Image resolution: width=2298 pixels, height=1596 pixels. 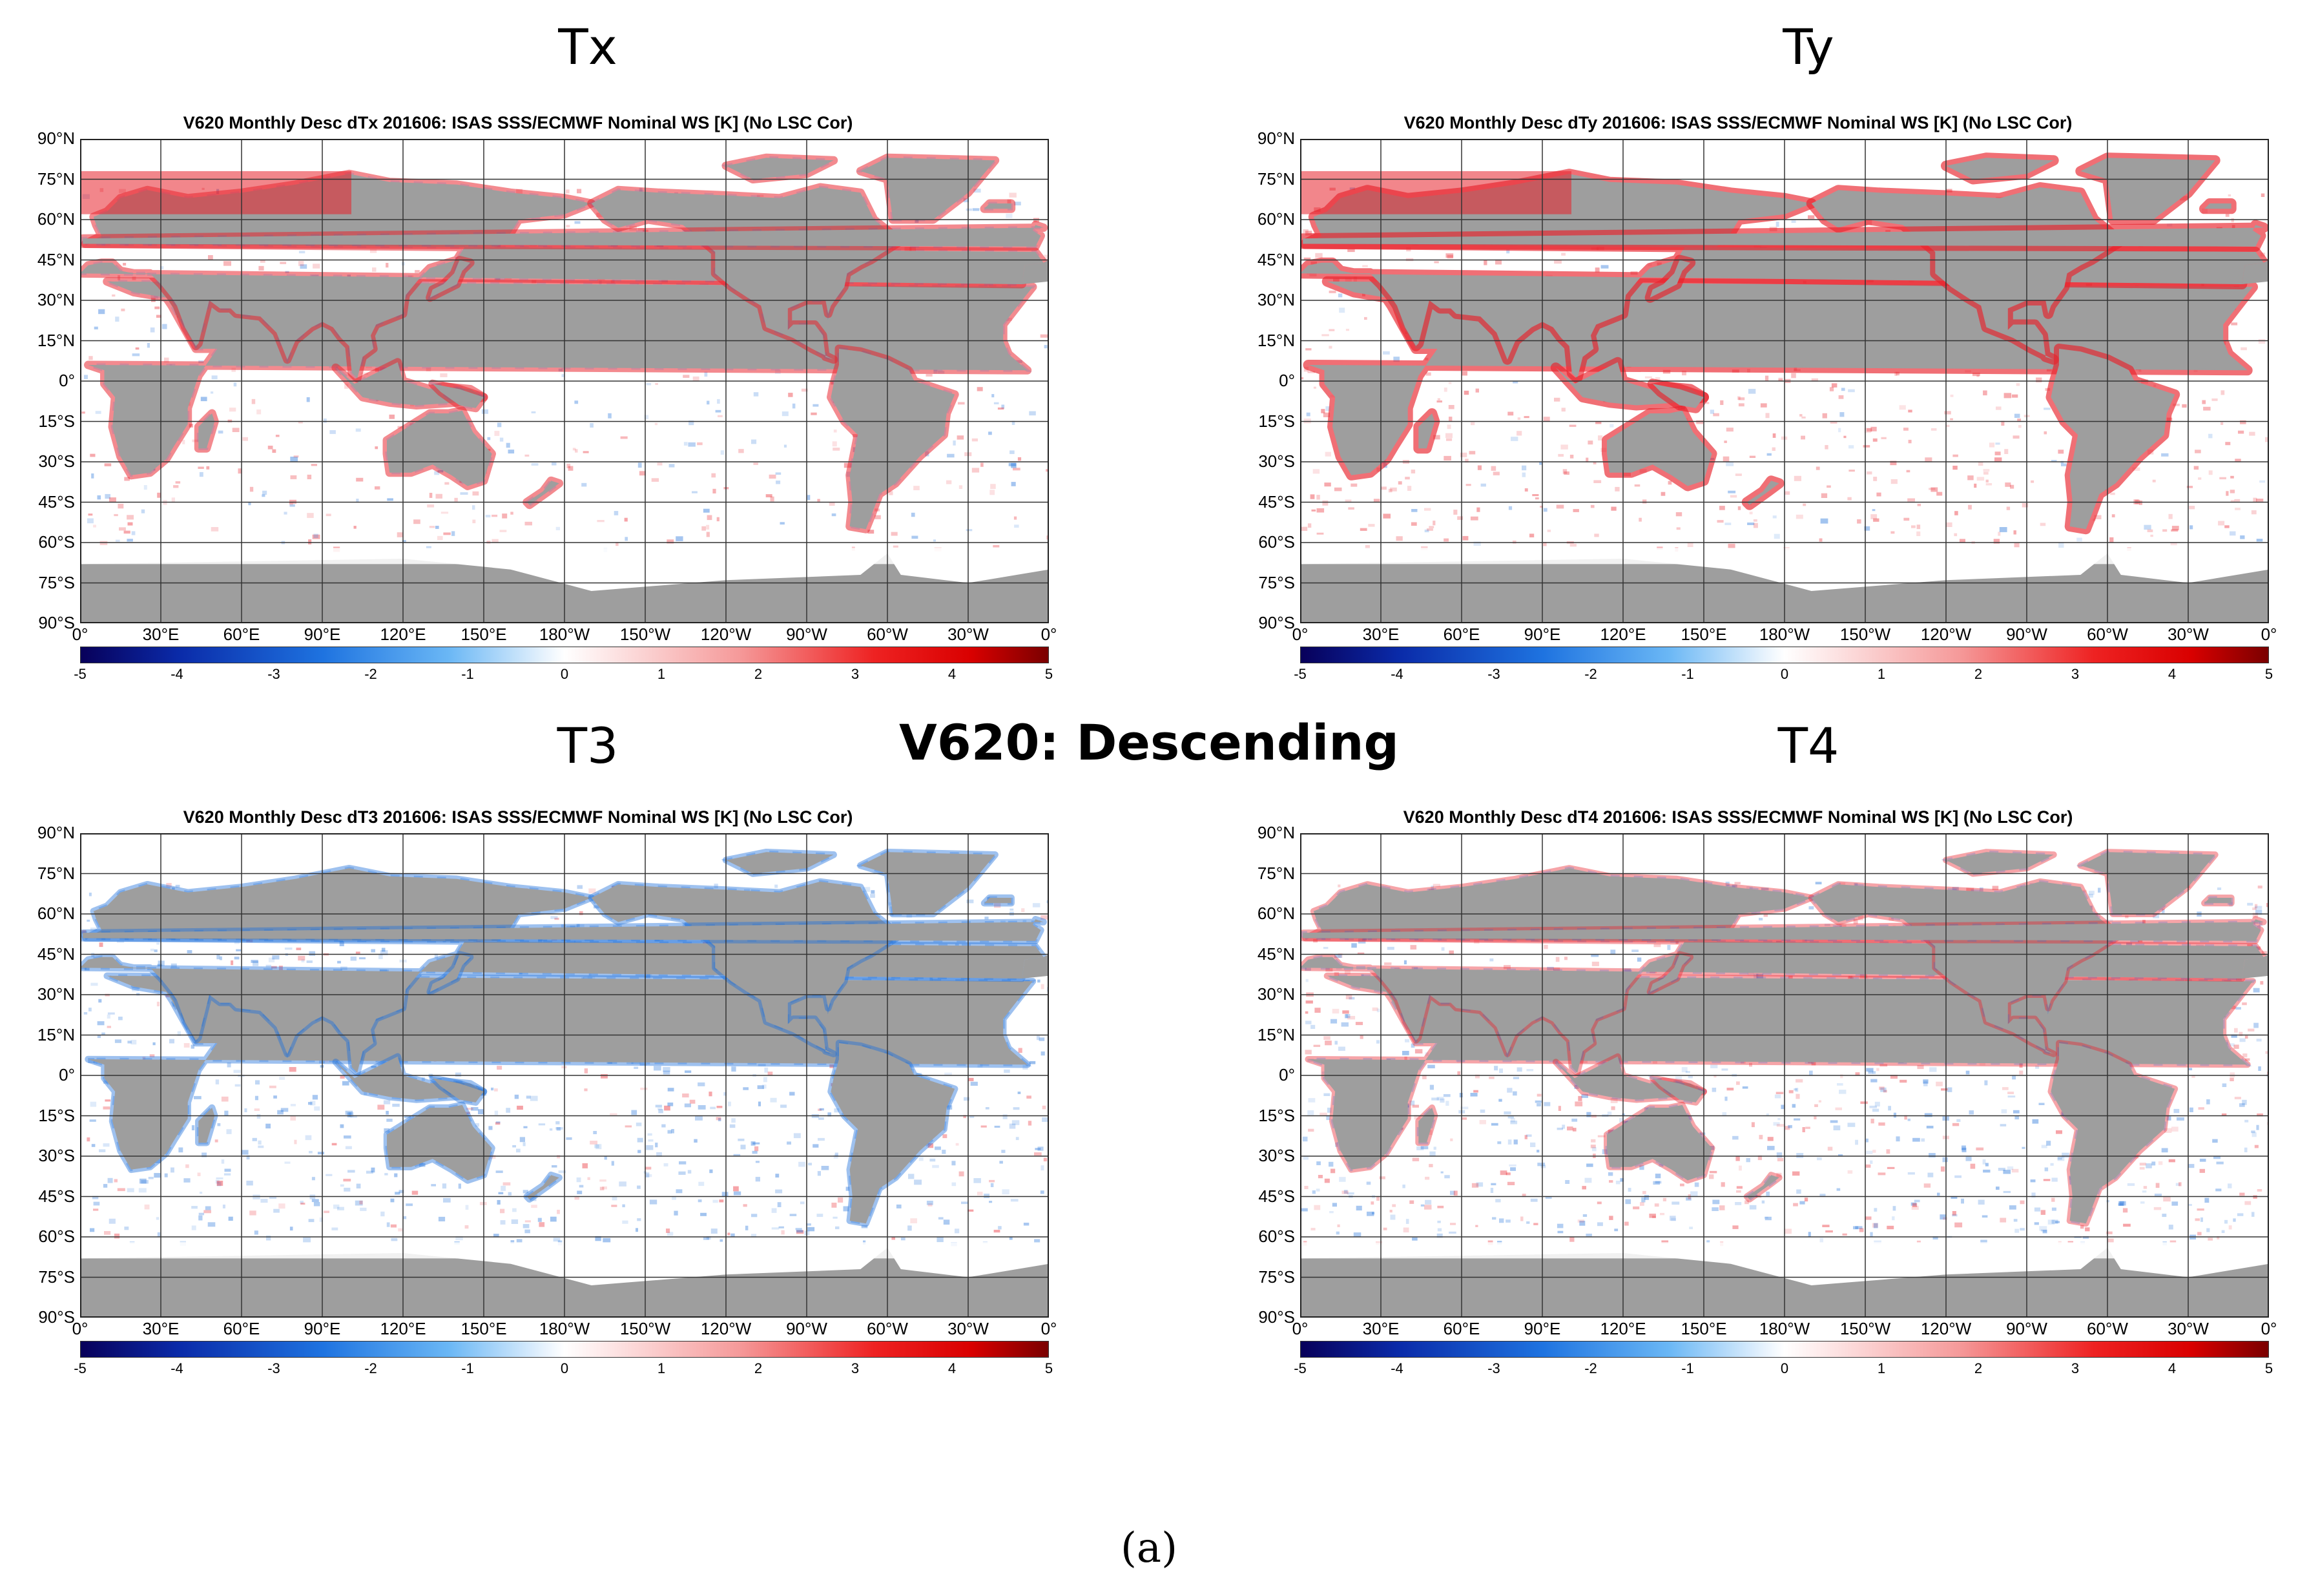 I want to click on land-japan, so click(x=1671, y=973).